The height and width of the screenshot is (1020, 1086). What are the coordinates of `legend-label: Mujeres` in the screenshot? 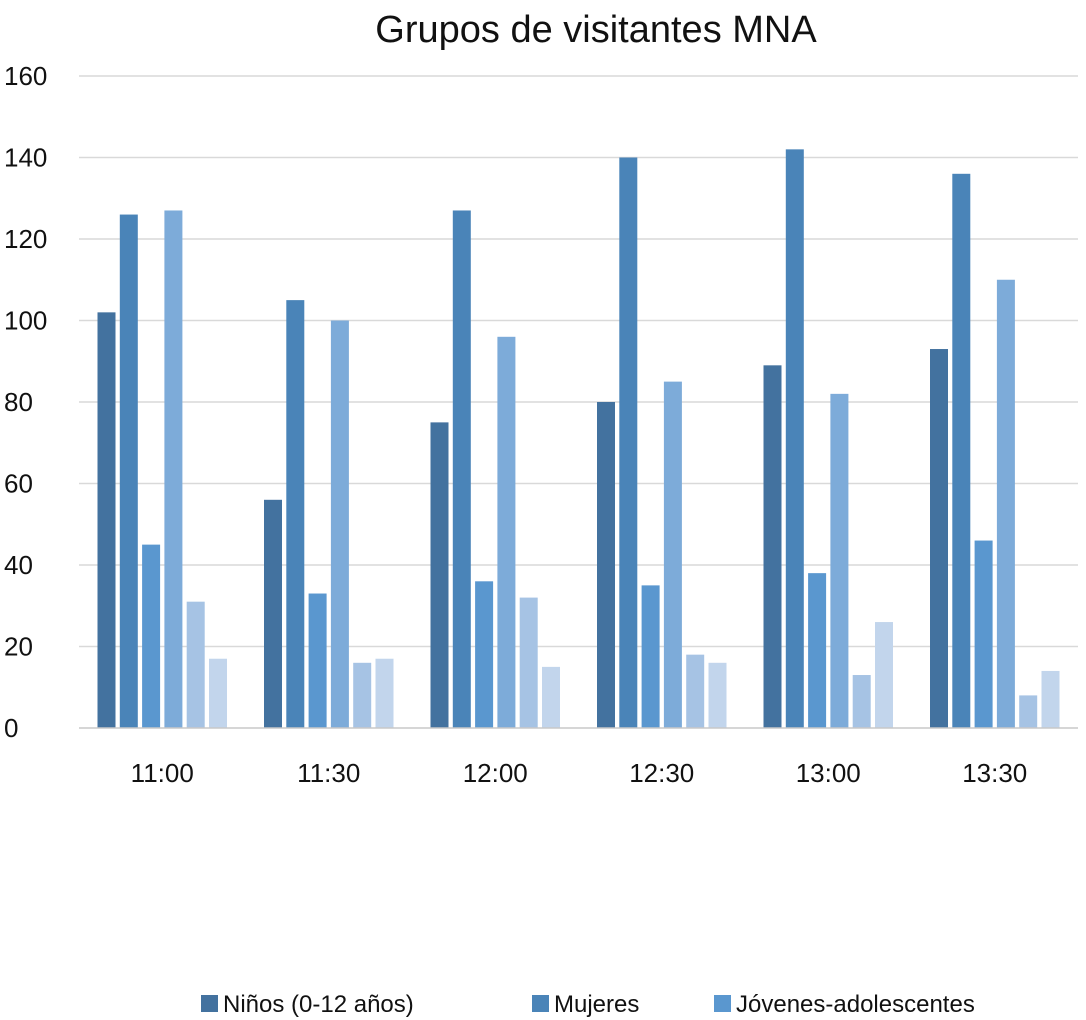 It's located at (596, 1004).